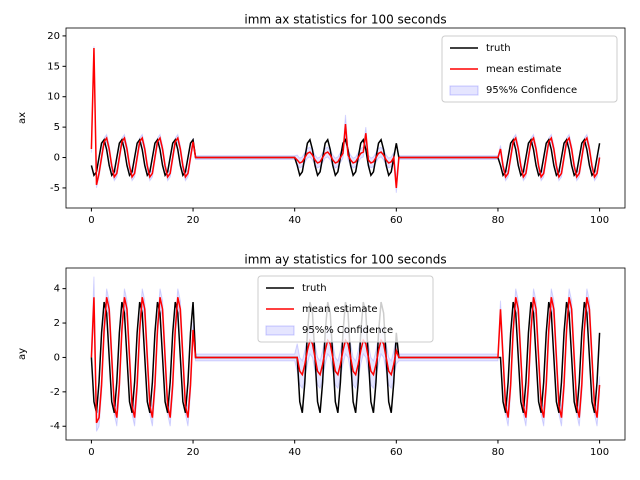 The height and width of the screenshot is (480, 640). I want to click on y-tick-label: 2, so click(57, 323).